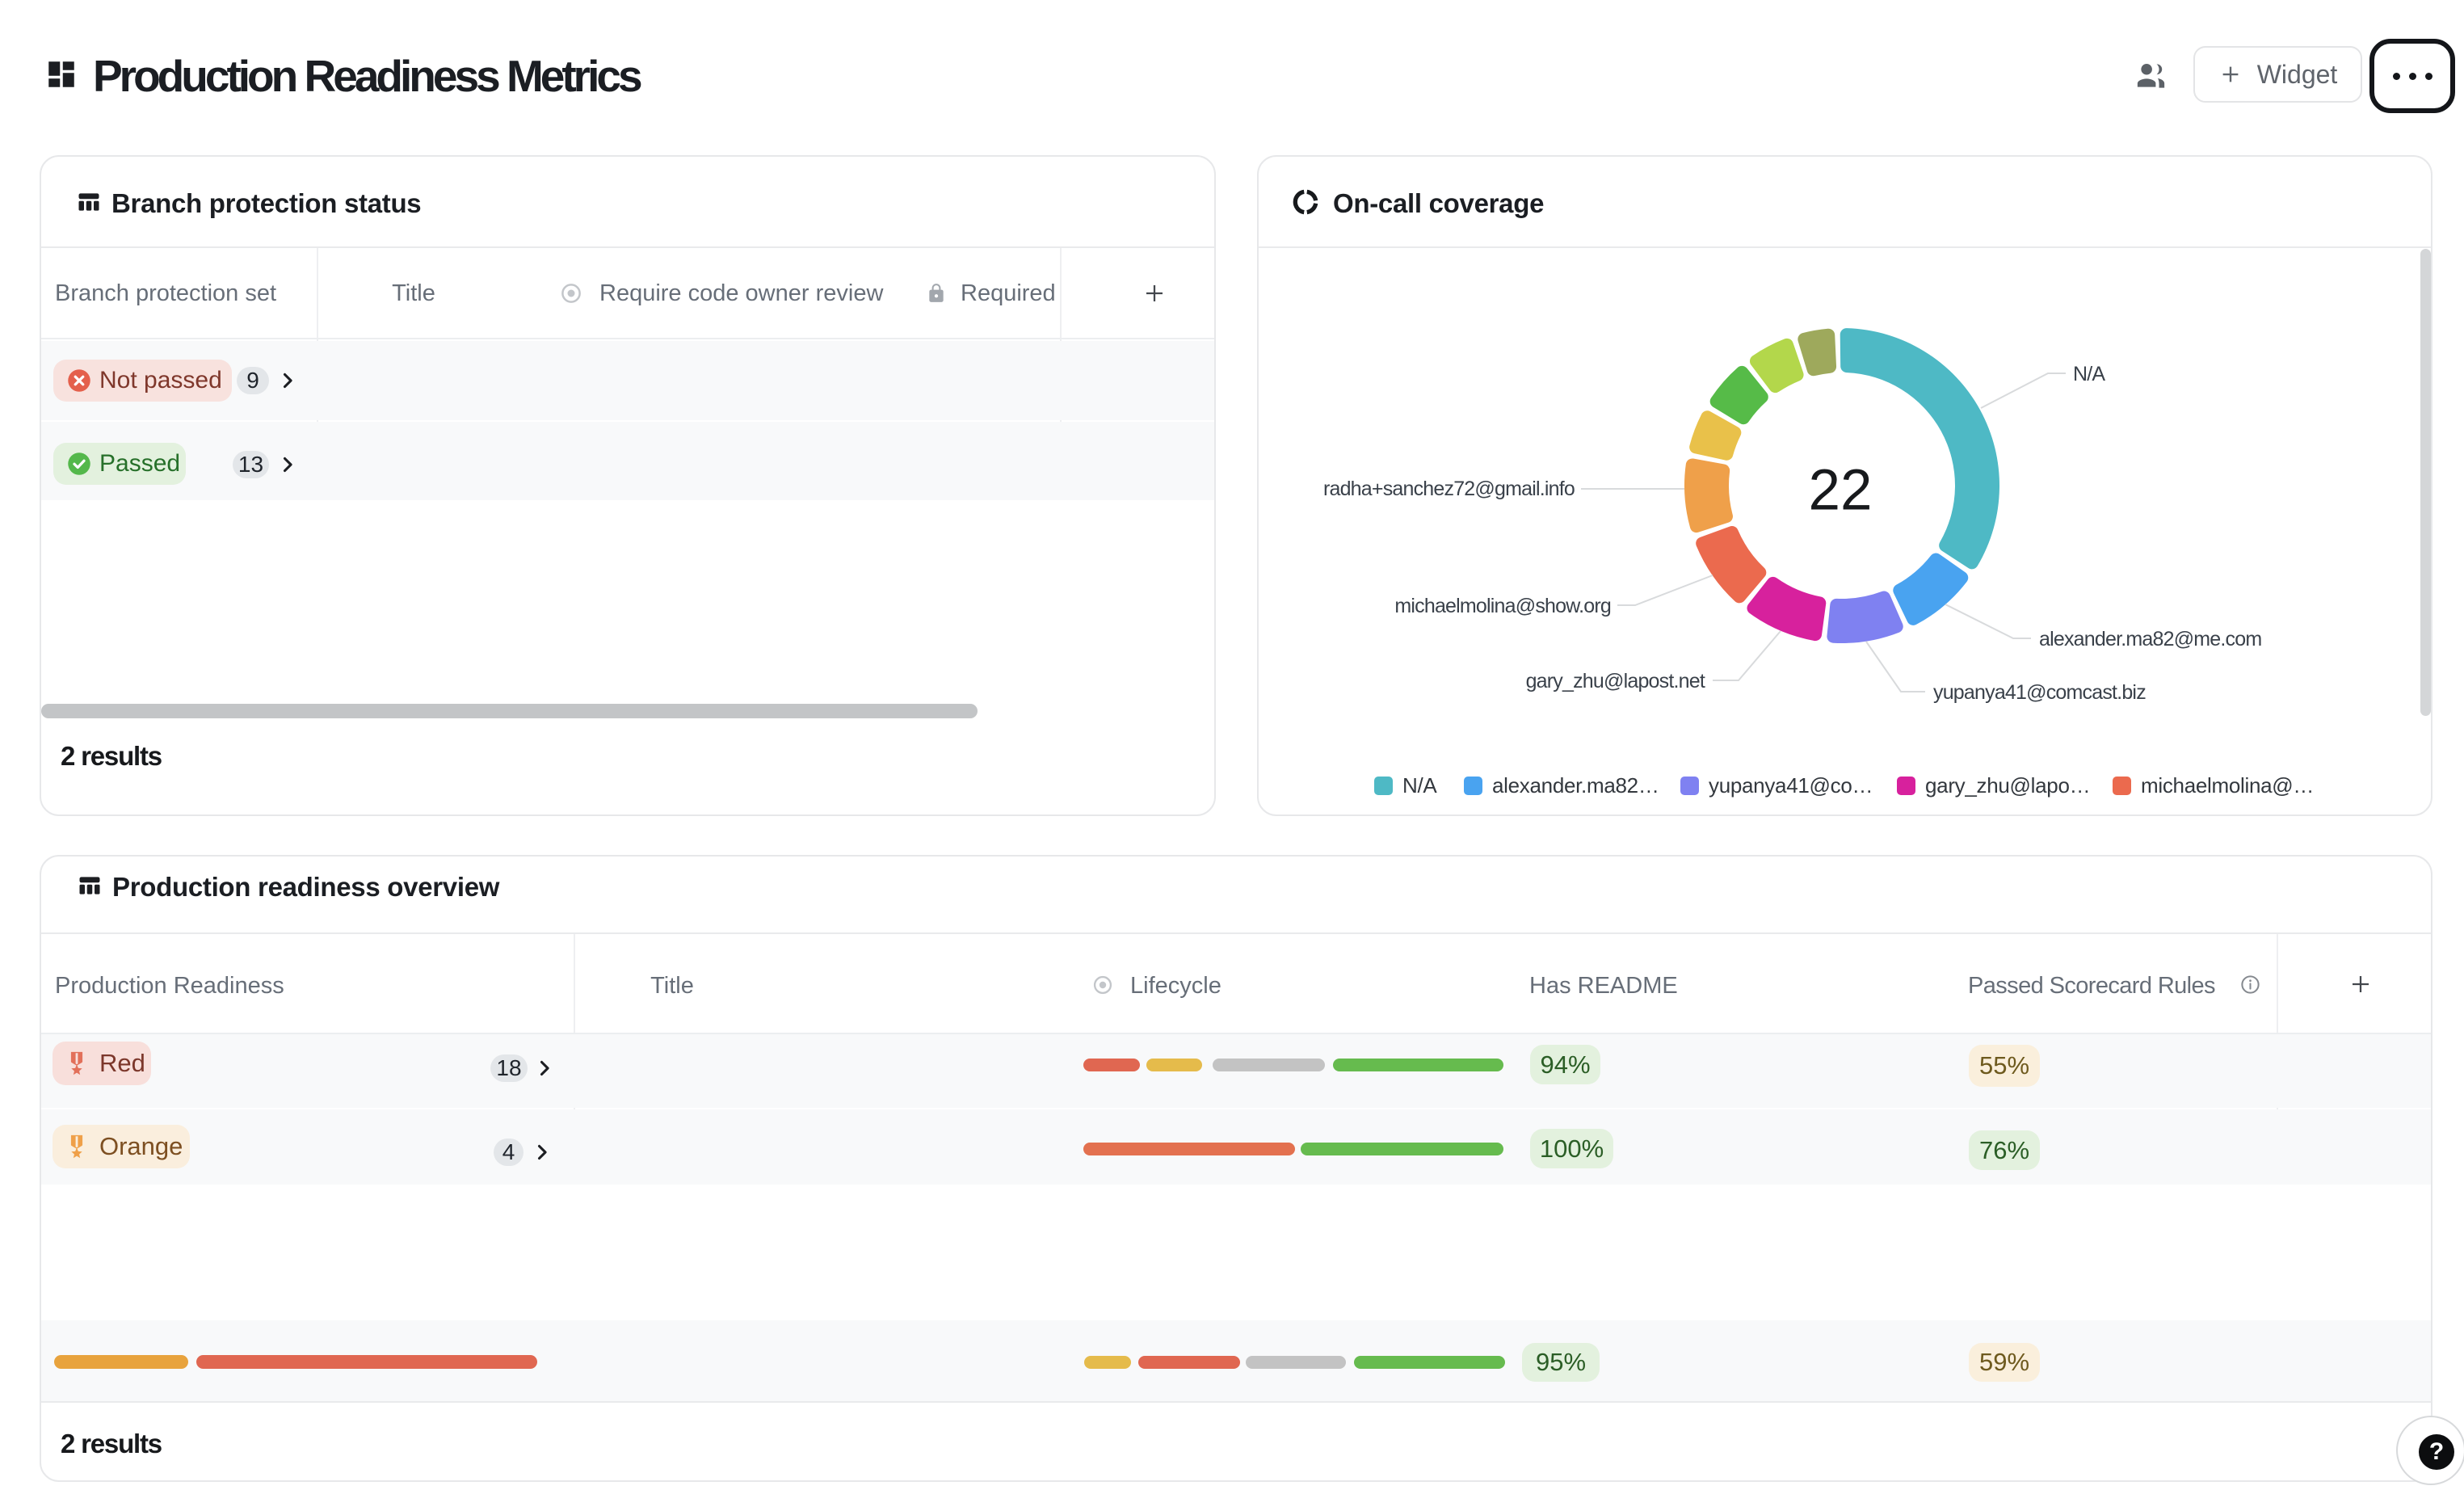 Image resolution: width=2464 pixels, height=1490 pixels. Describe the element at coordinates (1502, 606) in the screenshot. I see `svg-text: michaelmolina@show.org` at that location.